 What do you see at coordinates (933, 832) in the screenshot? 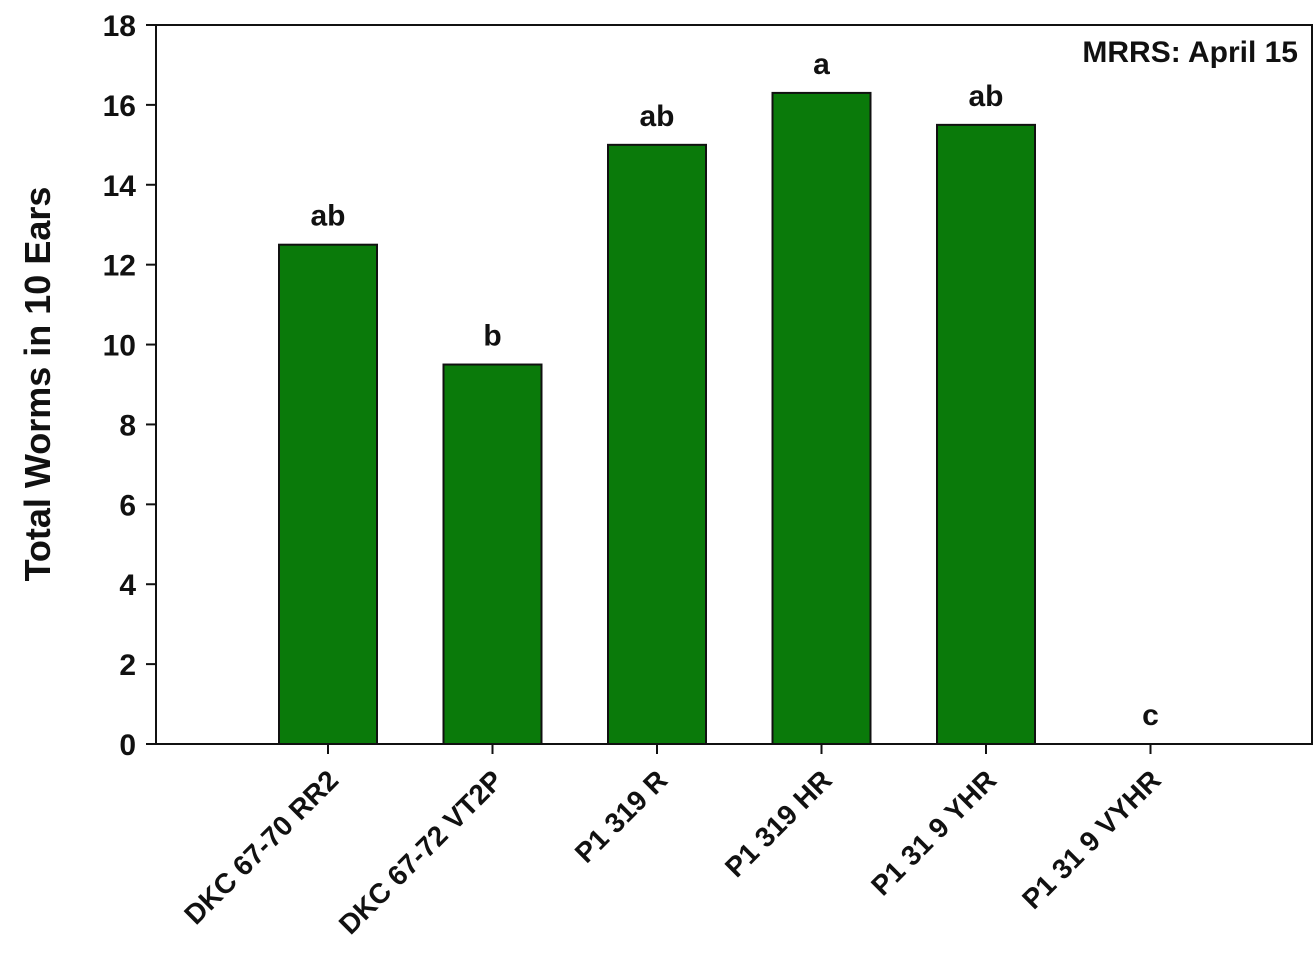
I see `x-tick-label: P1 31 9 YHR` at bounding box center [933, 832].